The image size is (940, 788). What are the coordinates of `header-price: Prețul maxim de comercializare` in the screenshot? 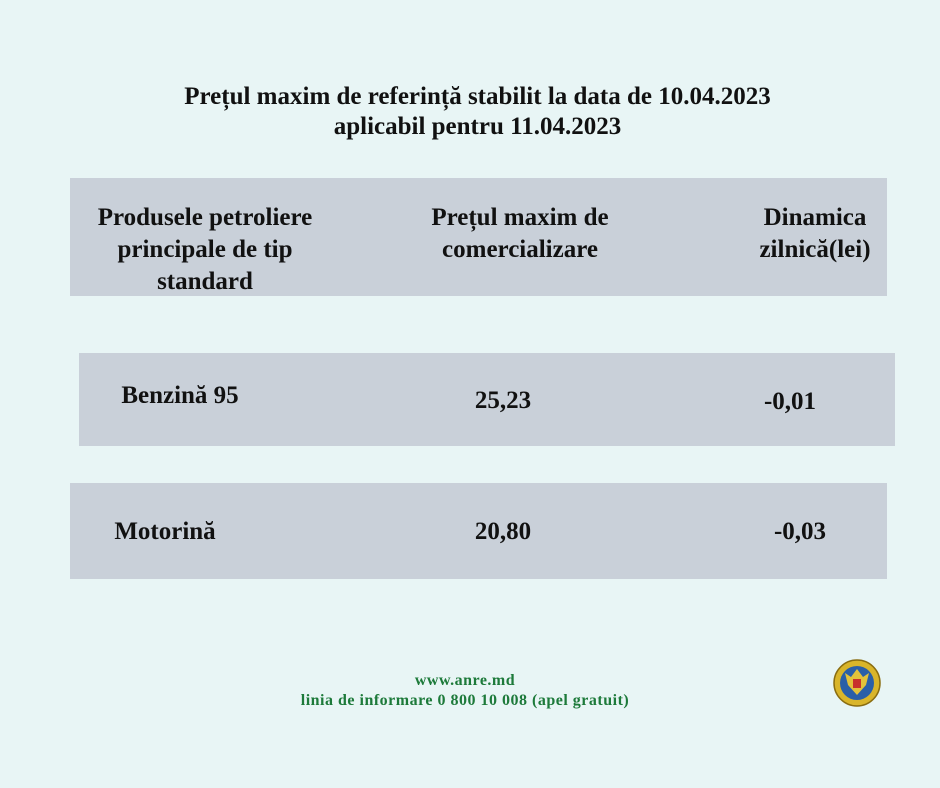 It's located at (520, 233).